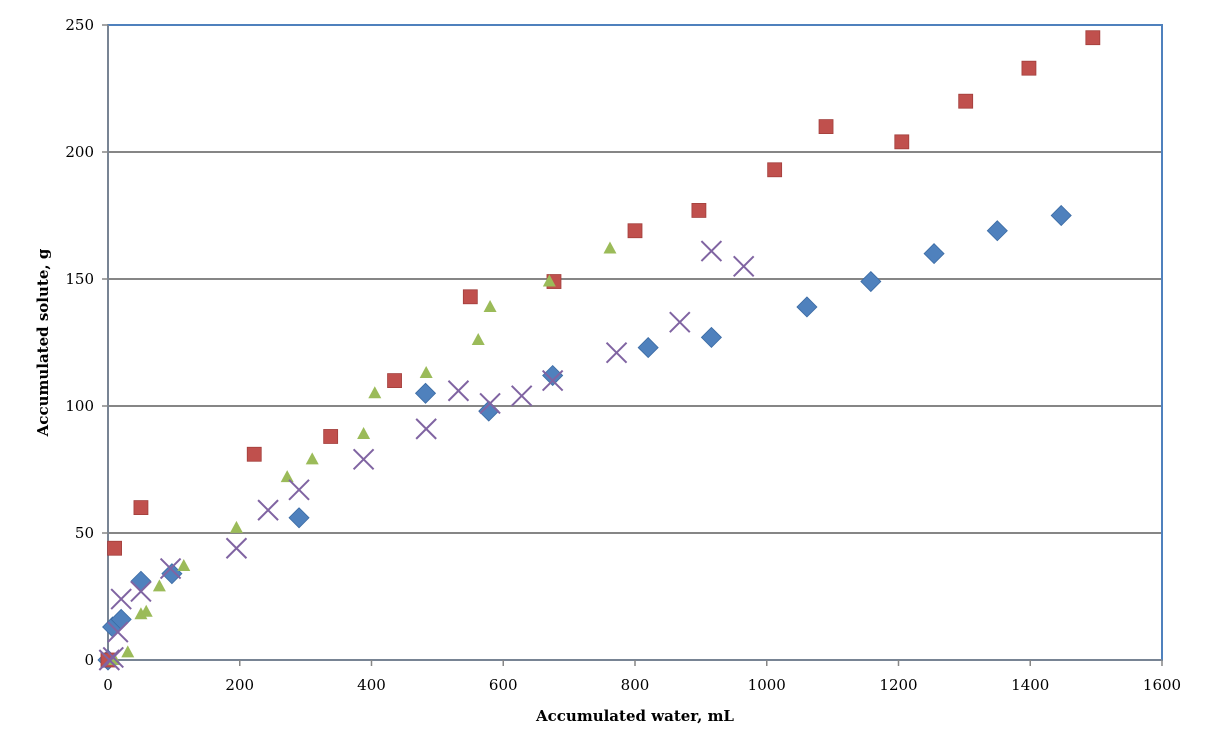 Image resolution: width=1216 pixels, height=735 pixels. What do you see at coordinates (79, 152) in the screenshot?
I see `y-tick-label: 200` at bounding box center [79, 152].